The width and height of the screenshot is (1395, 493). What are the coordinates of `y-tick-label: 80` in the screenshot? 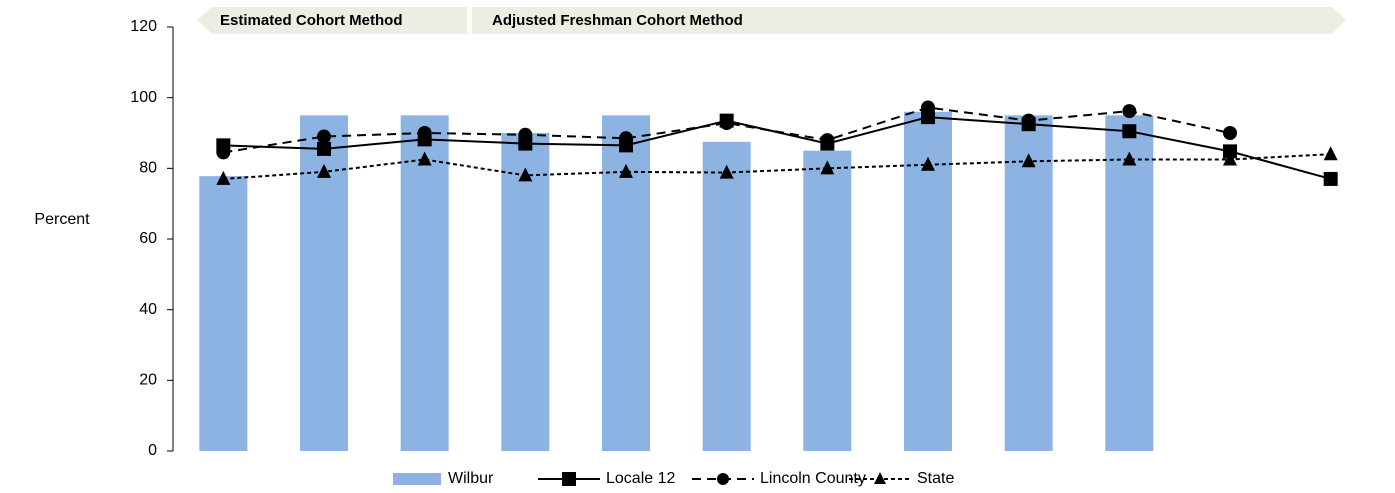 It's located at (148, 168).